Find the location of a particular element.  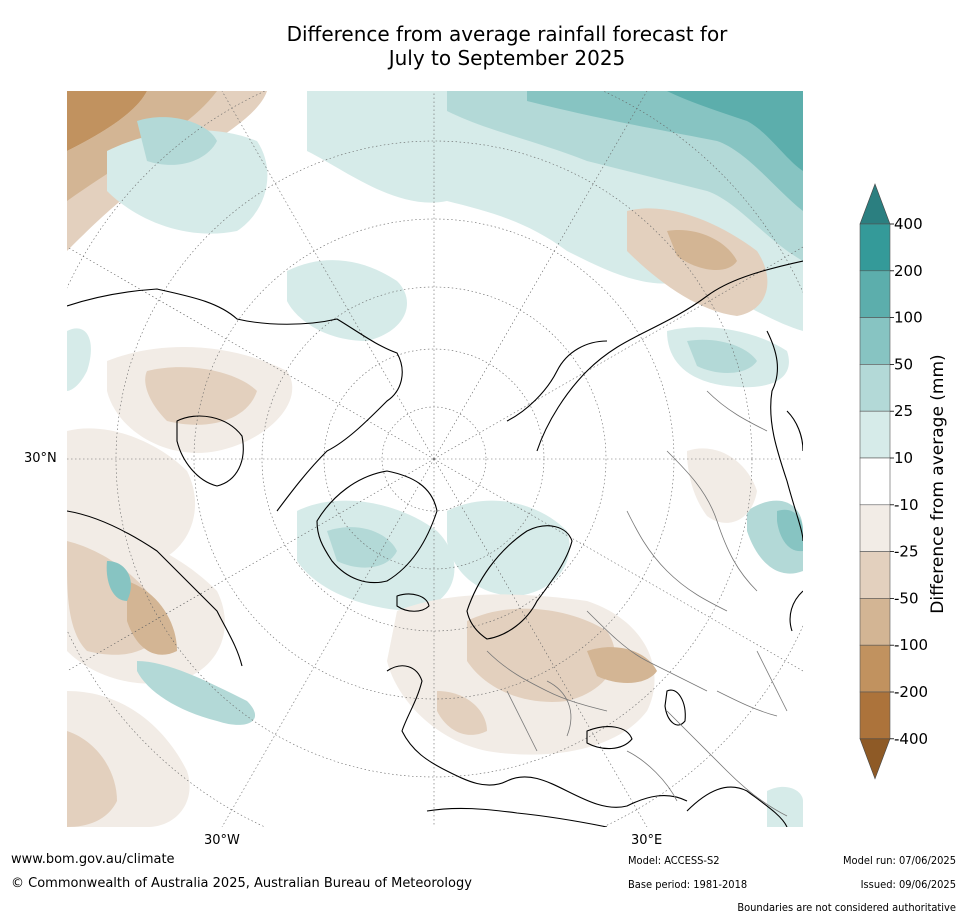

colorbar-swatch-lt_m200 is located at coordinates (875, 715).